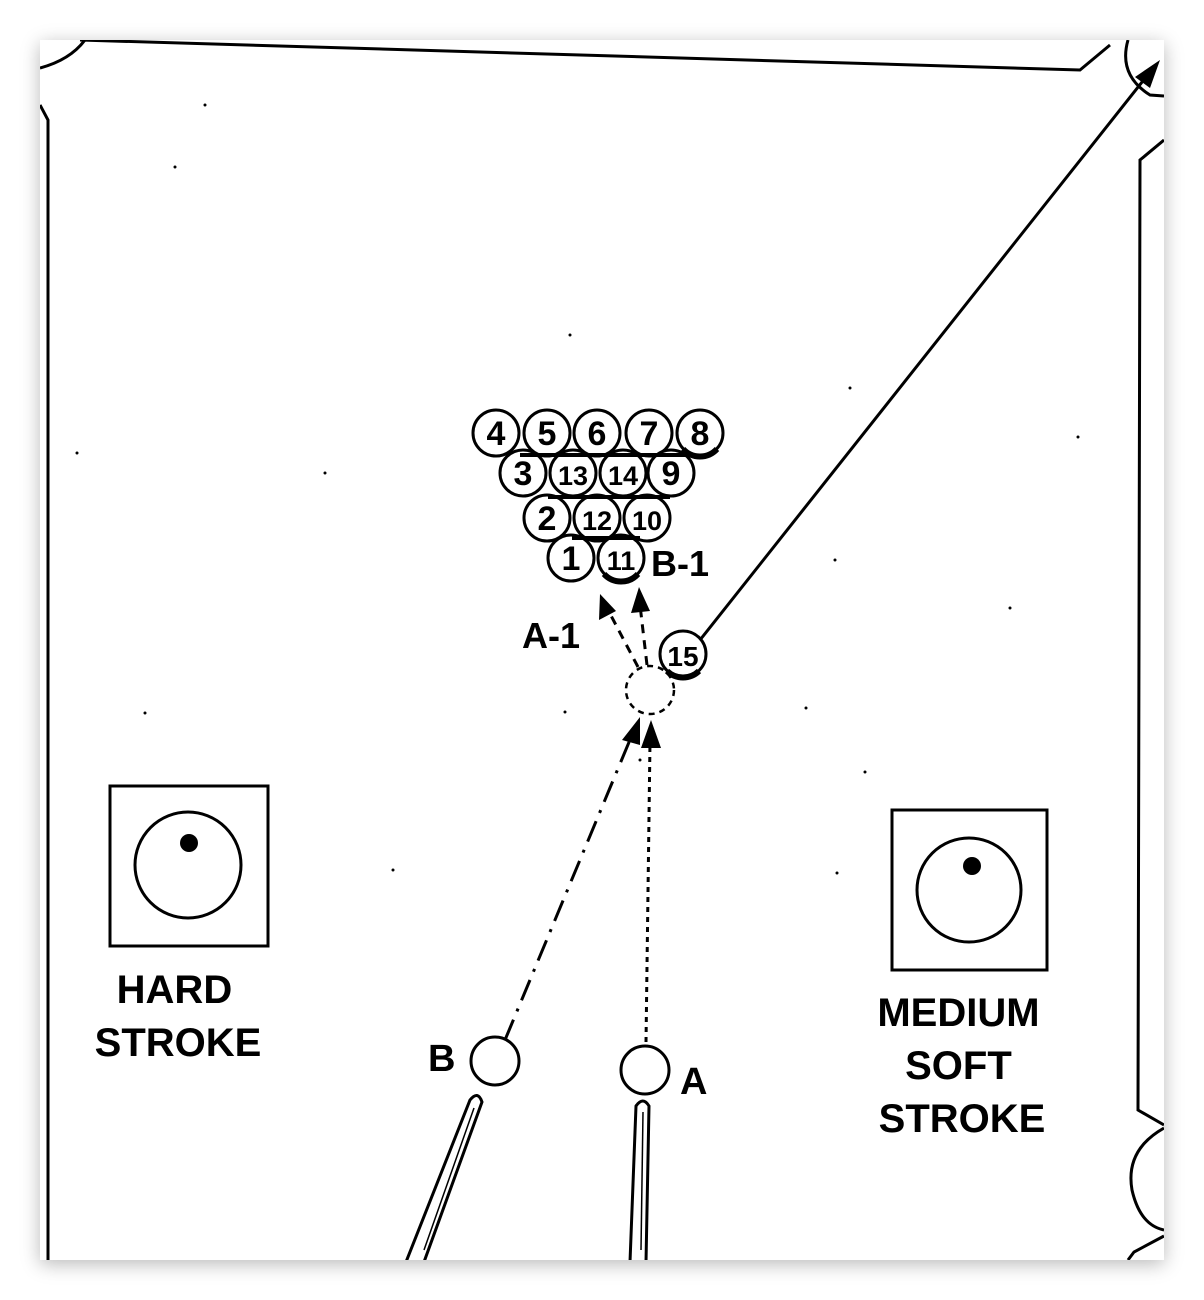 Image resolution: width=1204 pixels, height=1300 pixels. I want to click on rack-ball-7-number: 7, so click(649, 434).